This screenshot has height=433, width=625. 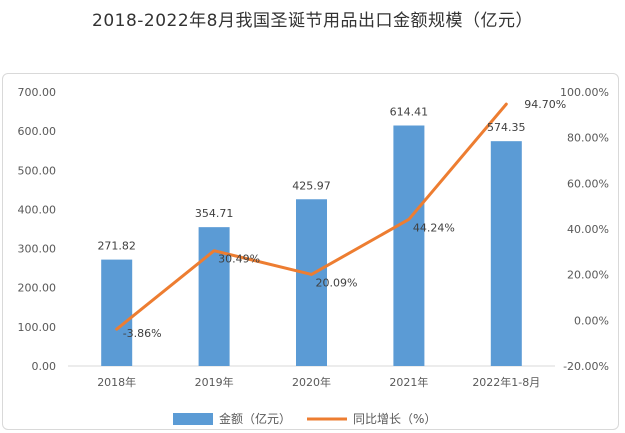 What do you see at coordinates (588, 275) in the screenshot?
I see `y-right-tick-label: 20.00%` at bounding box center [588, 275].